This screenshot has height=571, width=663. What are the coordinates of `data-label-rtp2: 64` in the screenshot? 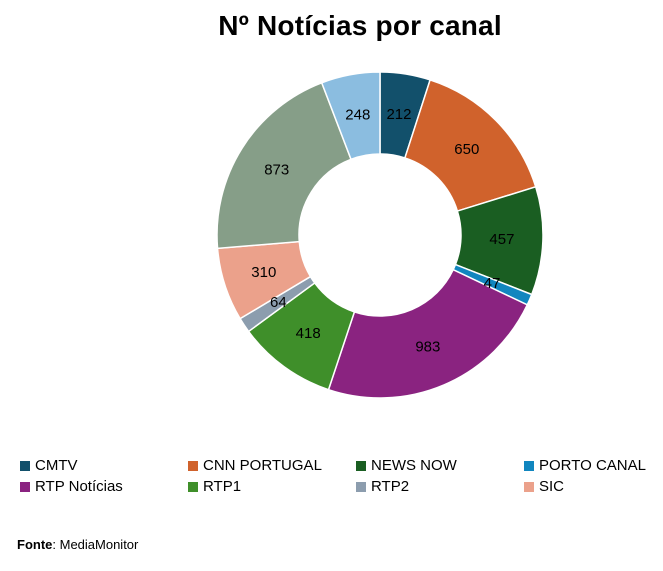 It's located at (278, 302).